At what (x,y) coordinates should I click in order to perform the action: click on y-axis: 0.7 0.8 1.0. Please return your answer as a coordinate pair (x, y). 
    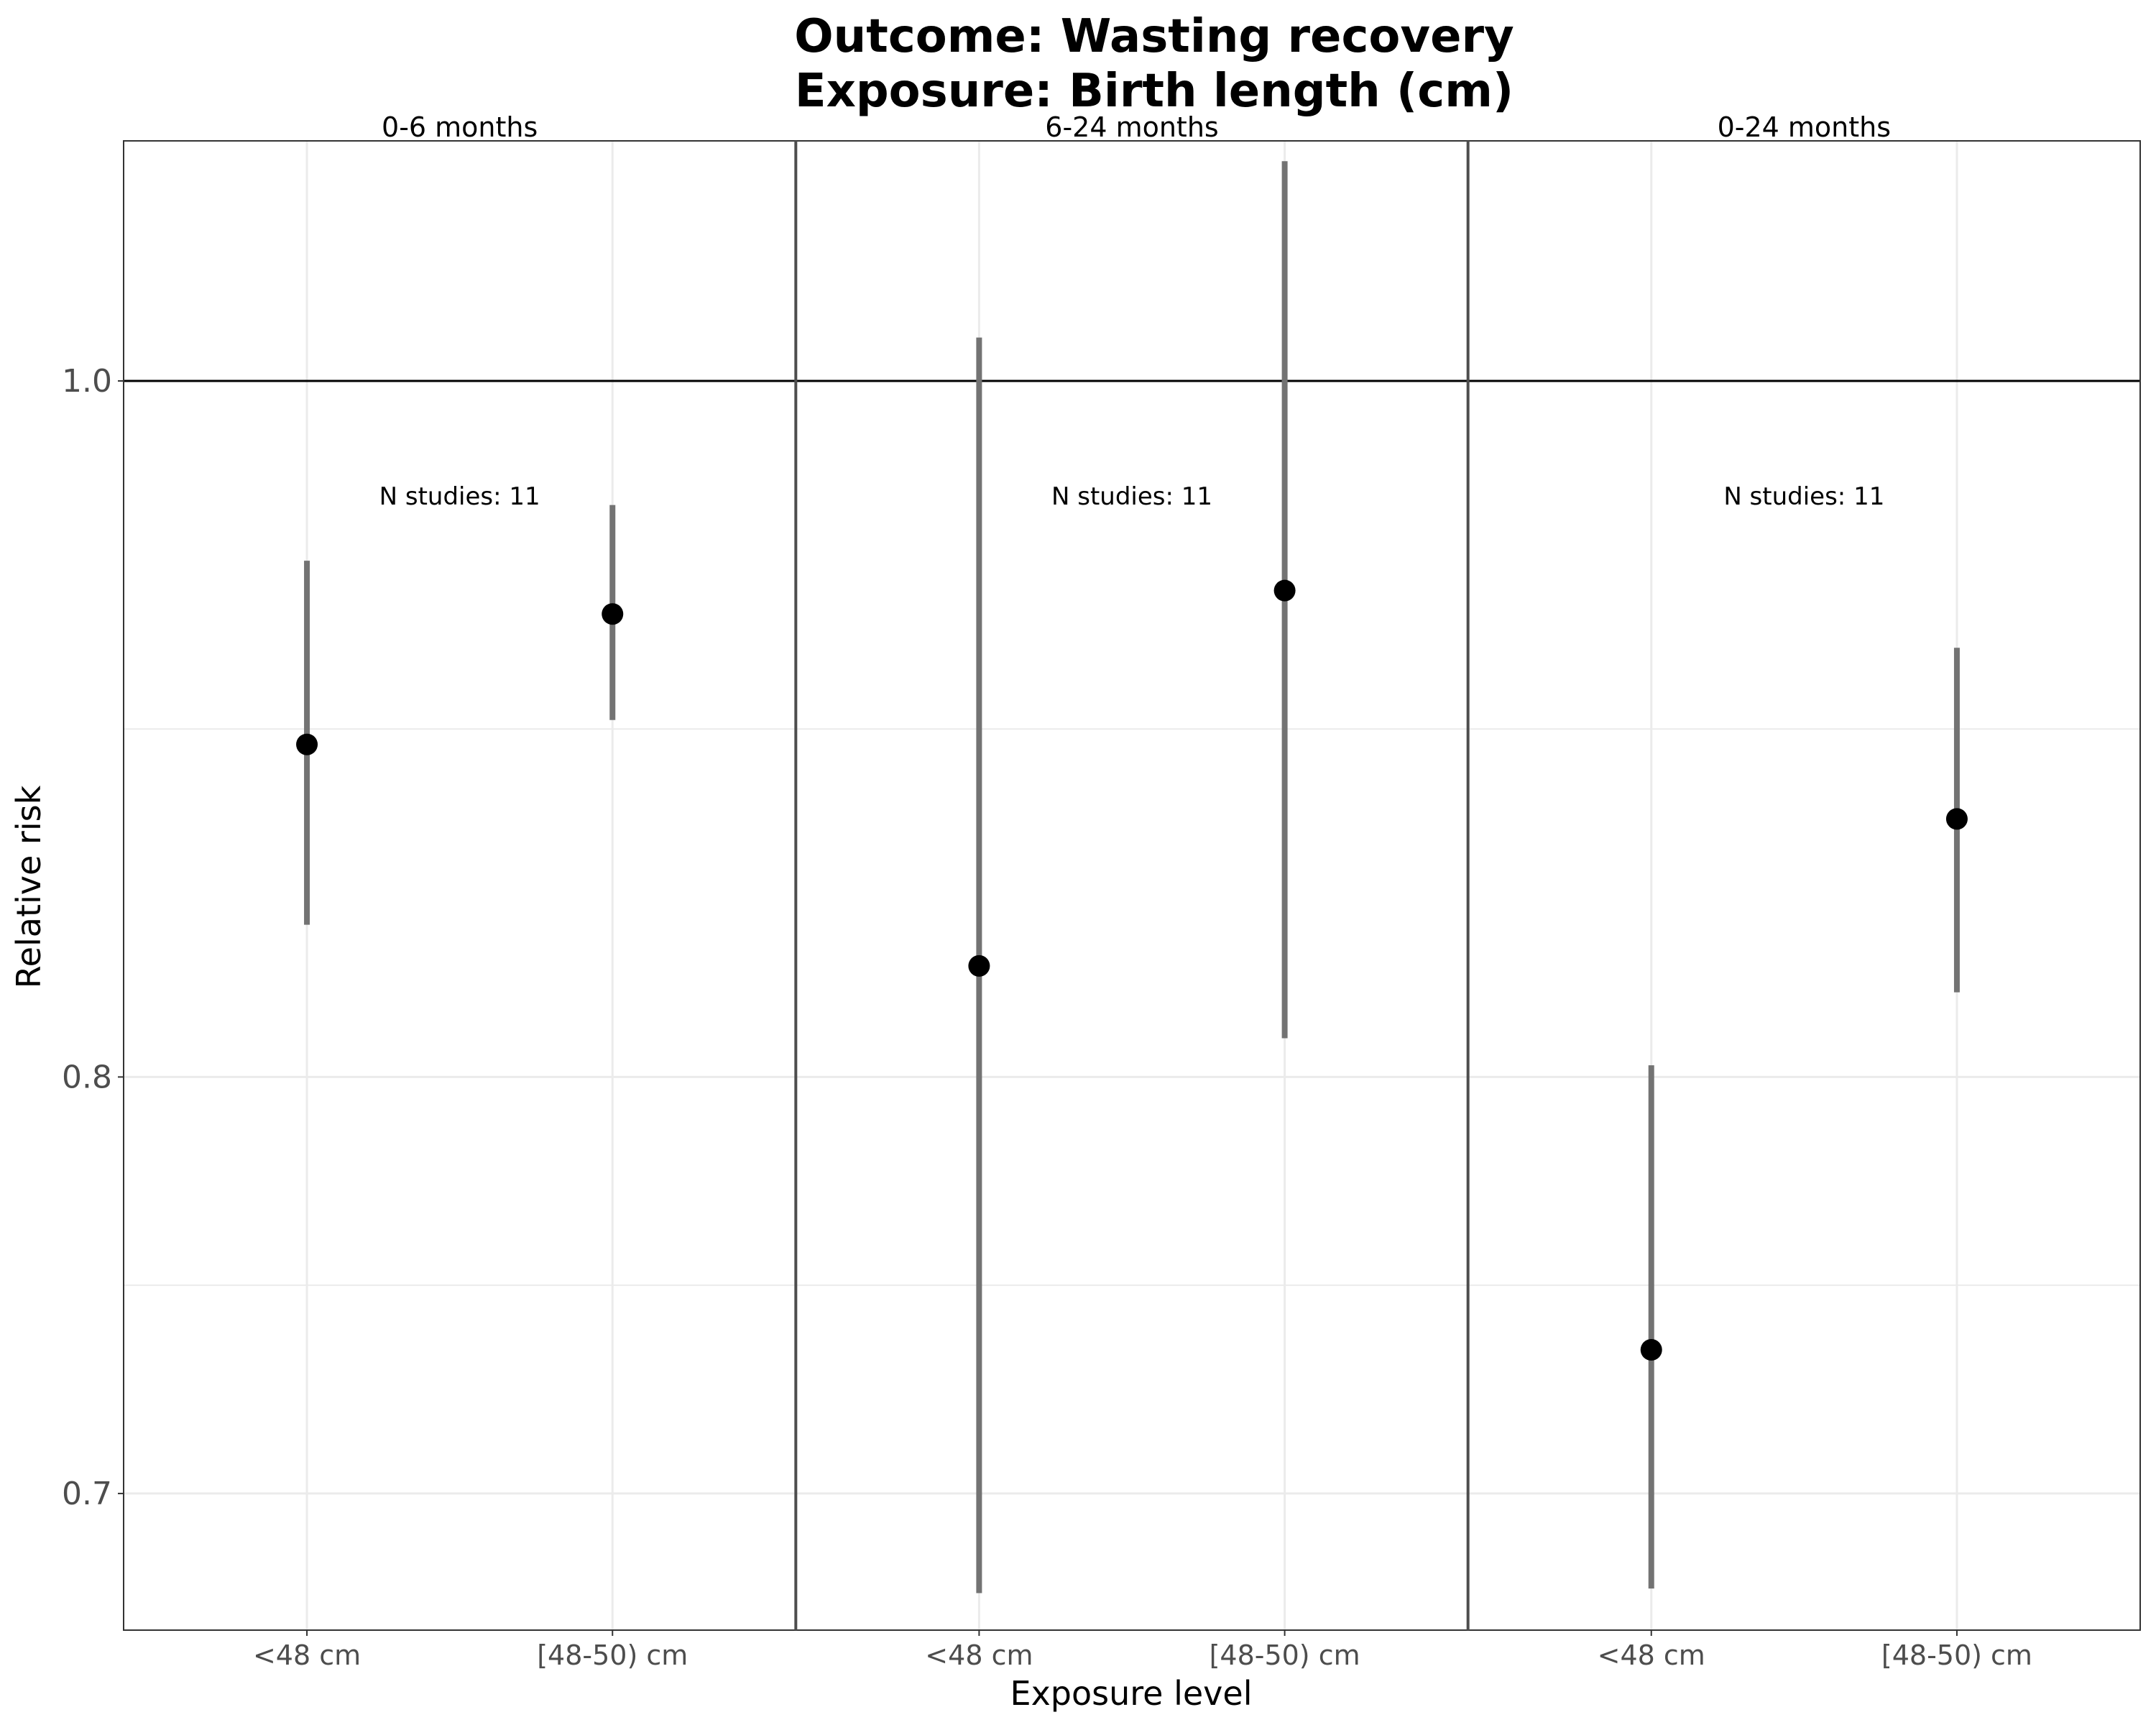
    Looking at the image, I should click on (93, 937).